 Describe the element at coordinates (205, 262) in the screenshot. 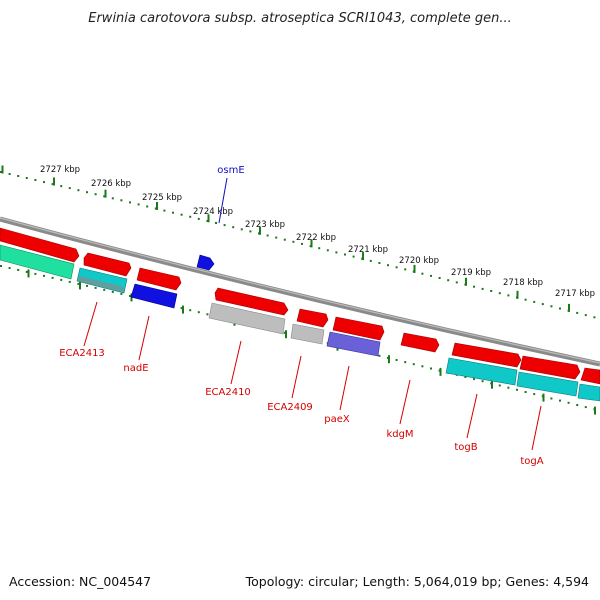

I see `gene-arrow-osmE` at that location.